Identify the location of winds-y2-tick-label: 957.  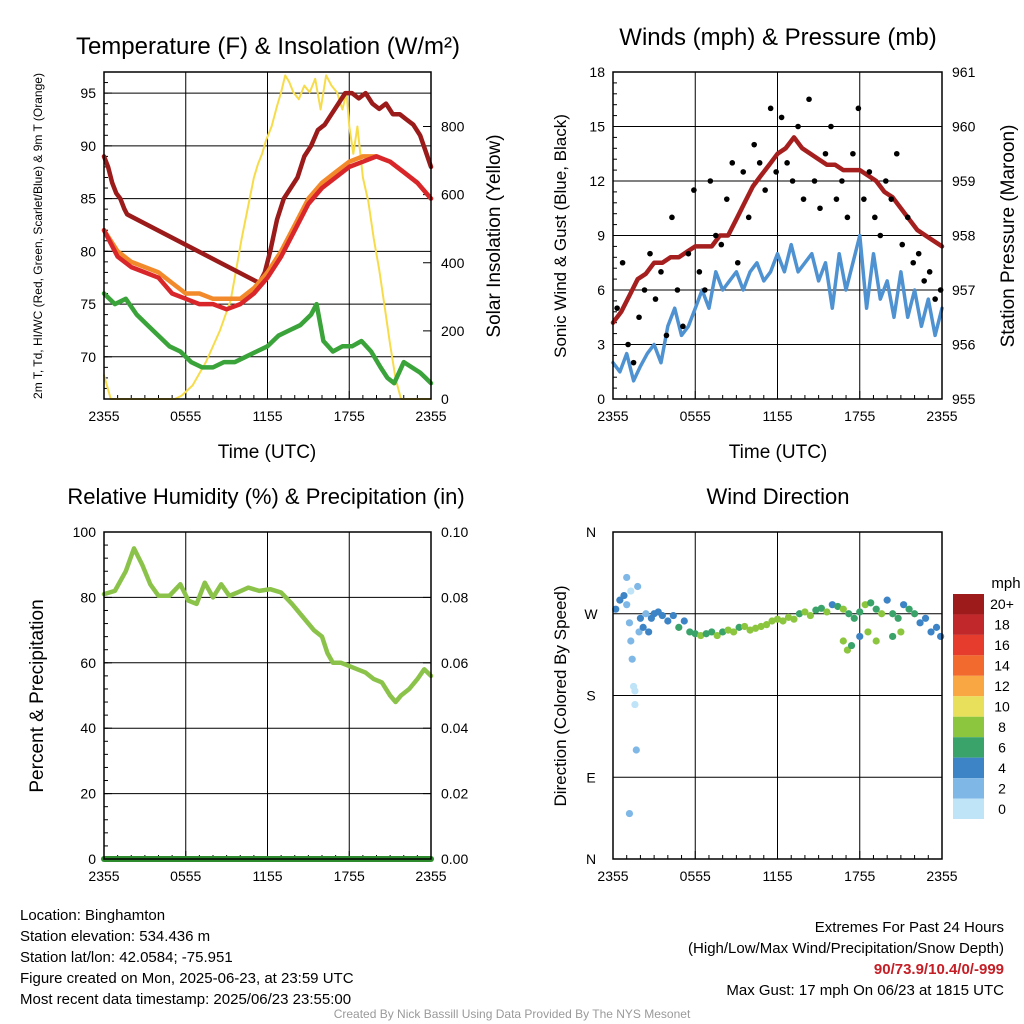
(964, 290).